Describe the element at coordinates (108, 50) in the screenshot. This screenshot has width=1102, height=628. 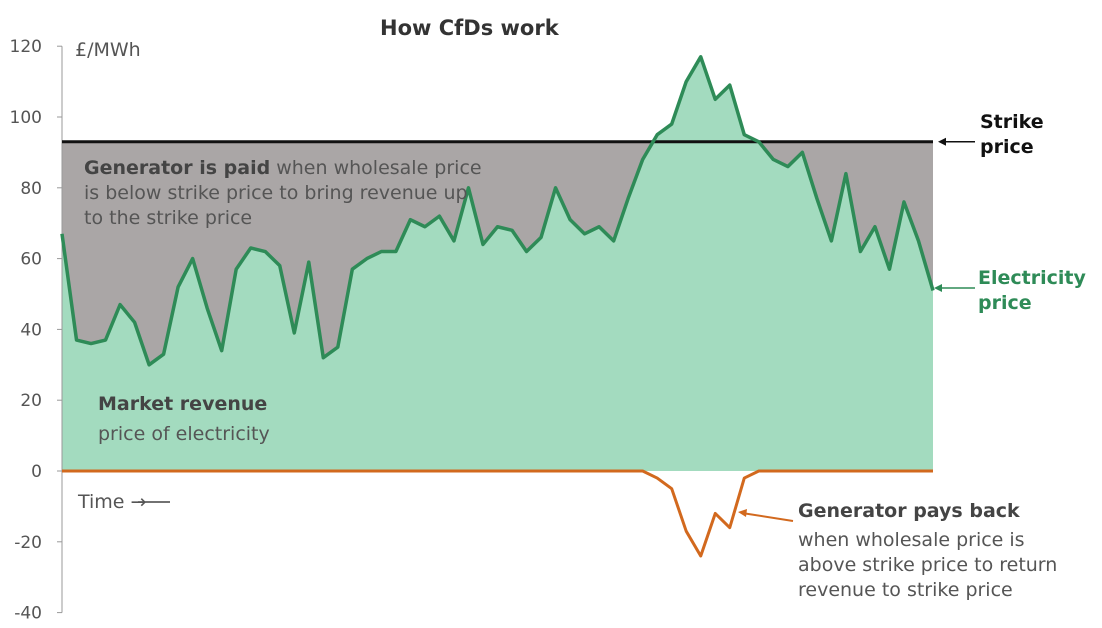
I see `y-axis-label: £/MWh` at that location.